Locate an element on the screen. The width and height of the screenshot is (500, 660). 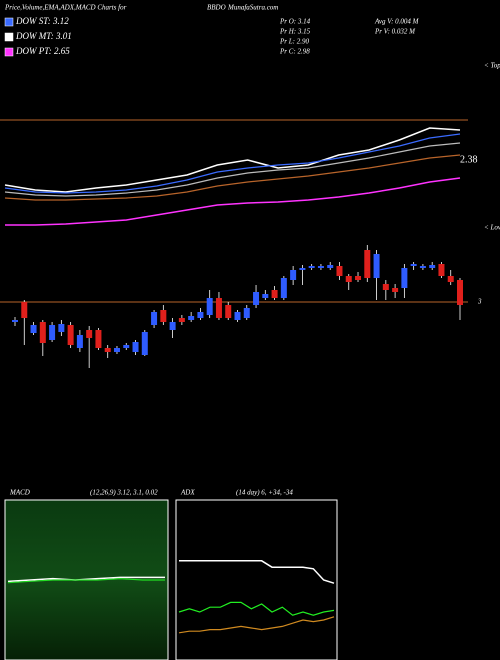
stat: Pr C: 2.98 is located at coordinates (294, 52).